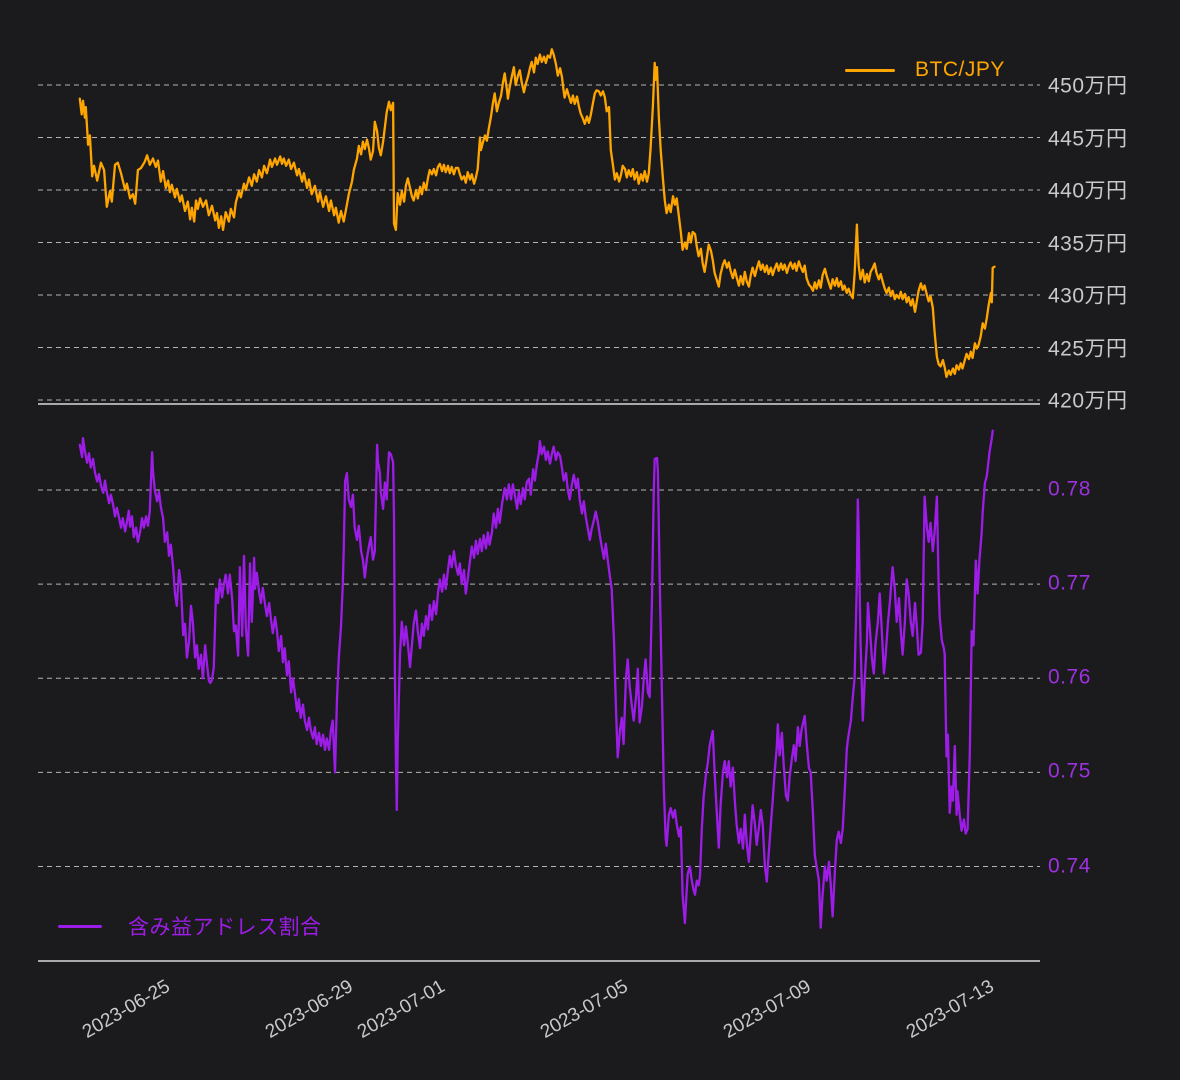 The width and height of the screenshot is (1180, 1080). Describe the element at coordinates (1088, 348) in the screenshot. I see `y-tick-label: 425万円` at that location.